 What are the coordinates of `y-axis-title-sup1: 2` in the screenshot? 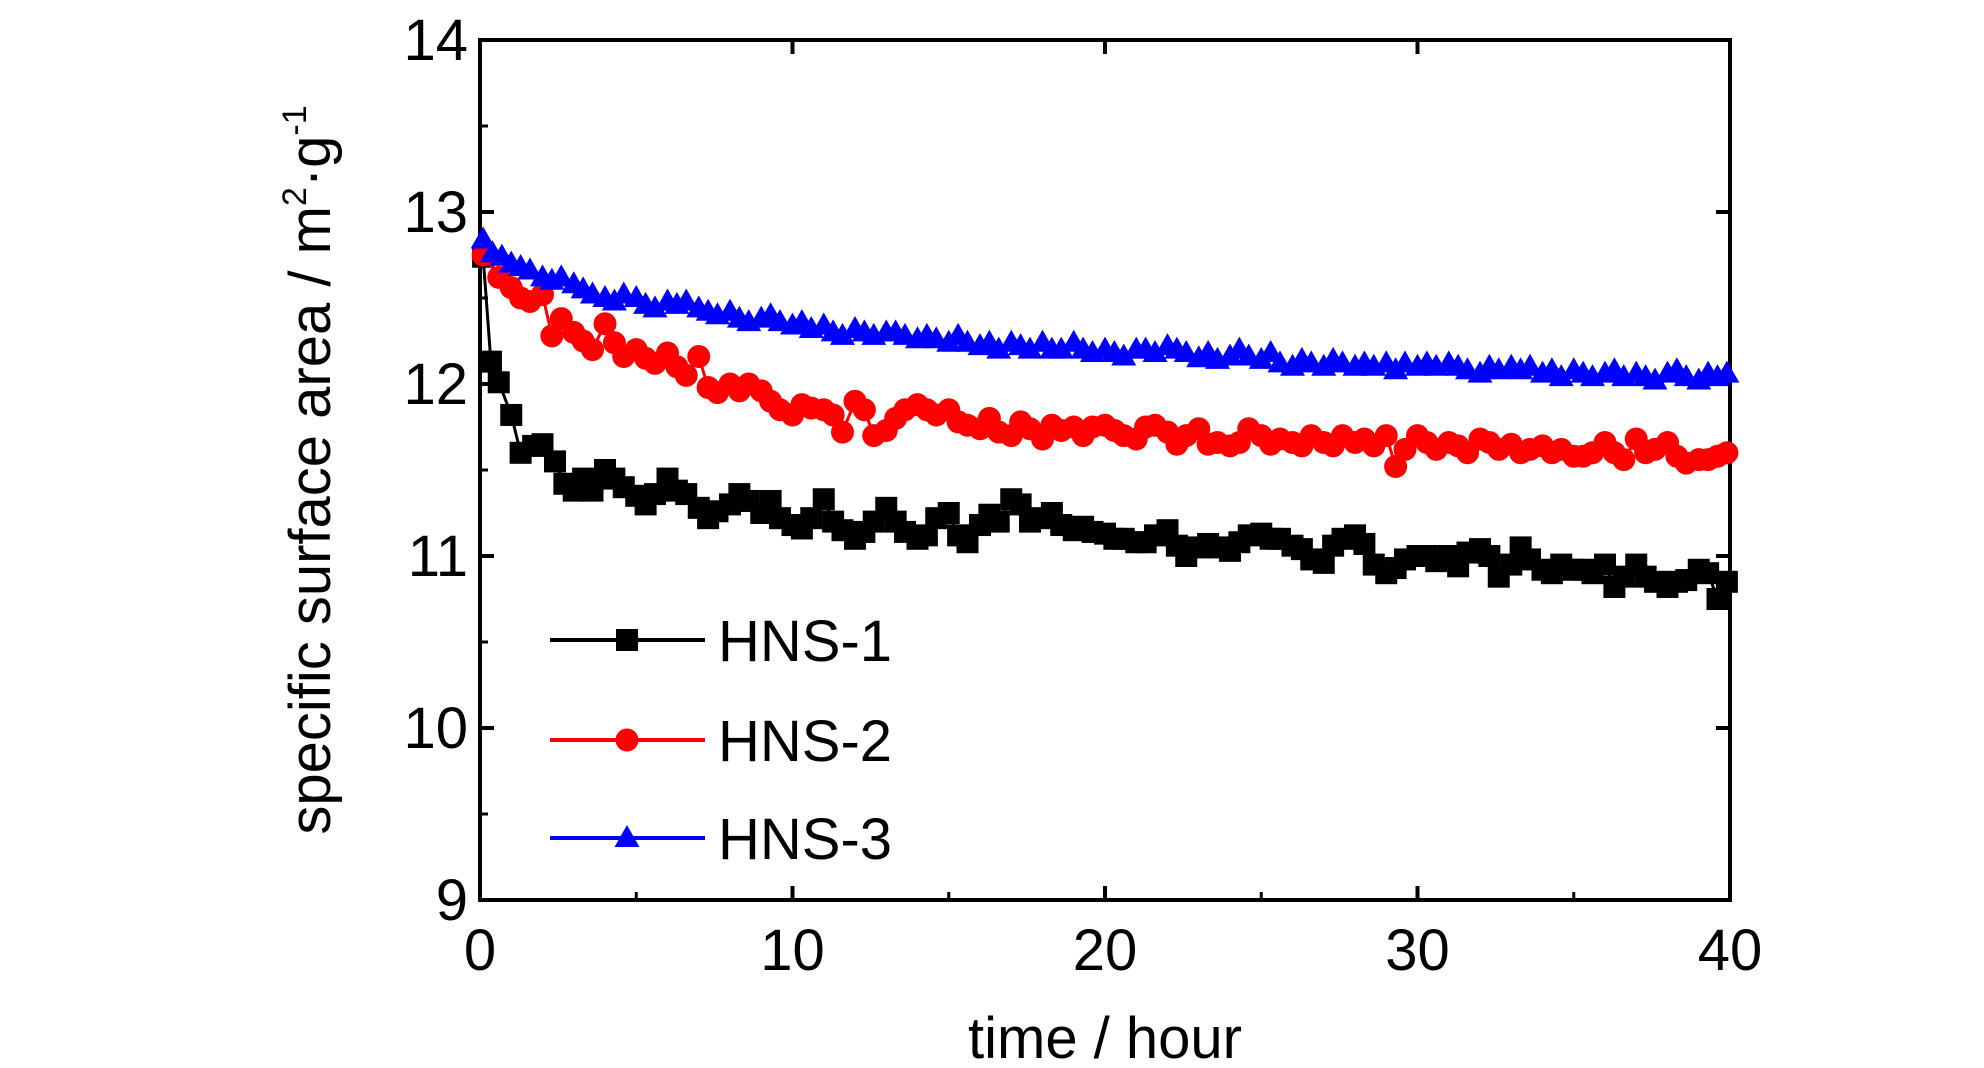 It's located at (295, 196).